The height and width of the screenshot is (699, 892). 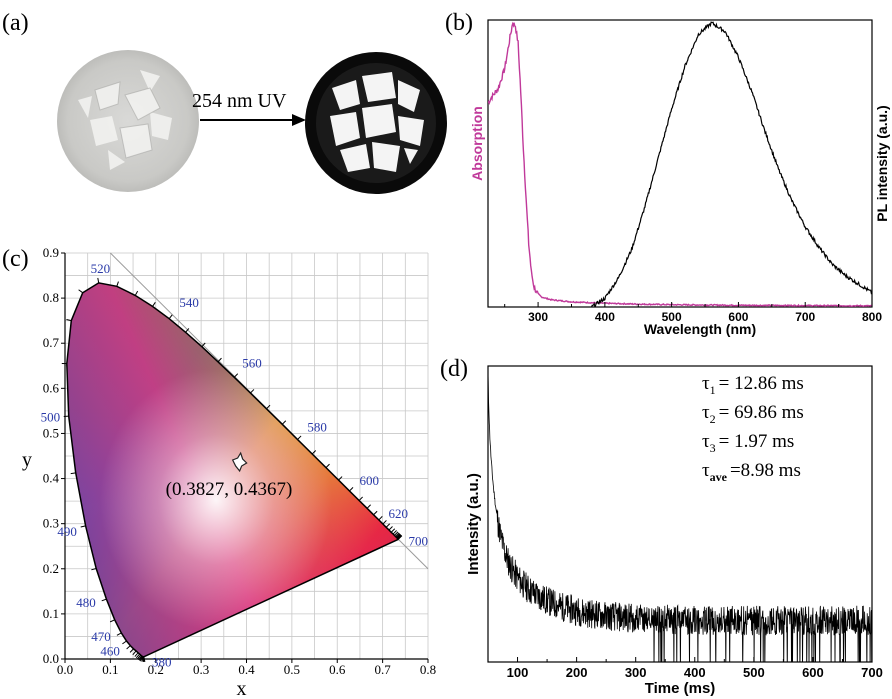 I want to click on x-axis-title: Time (ms), so click(x=680, y=688).